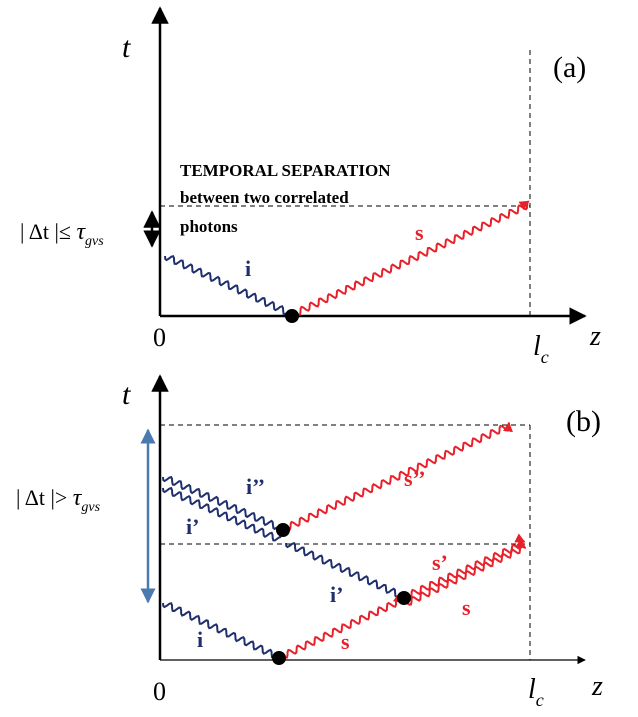 This screenshot has height=717, width=638. I want to click on panel-b-idler-label-4: i’, so click(336, 594).